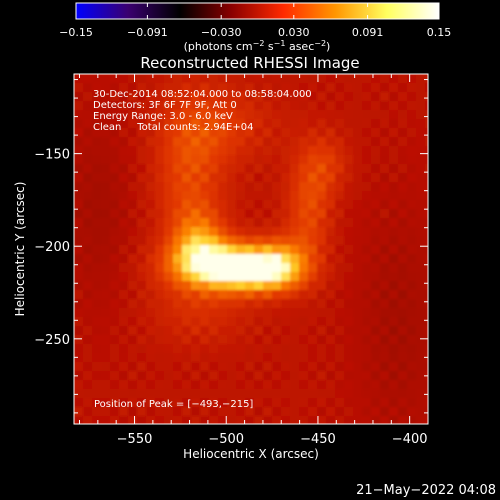  I want to click on colorbar-gradient, so click(257, 11).